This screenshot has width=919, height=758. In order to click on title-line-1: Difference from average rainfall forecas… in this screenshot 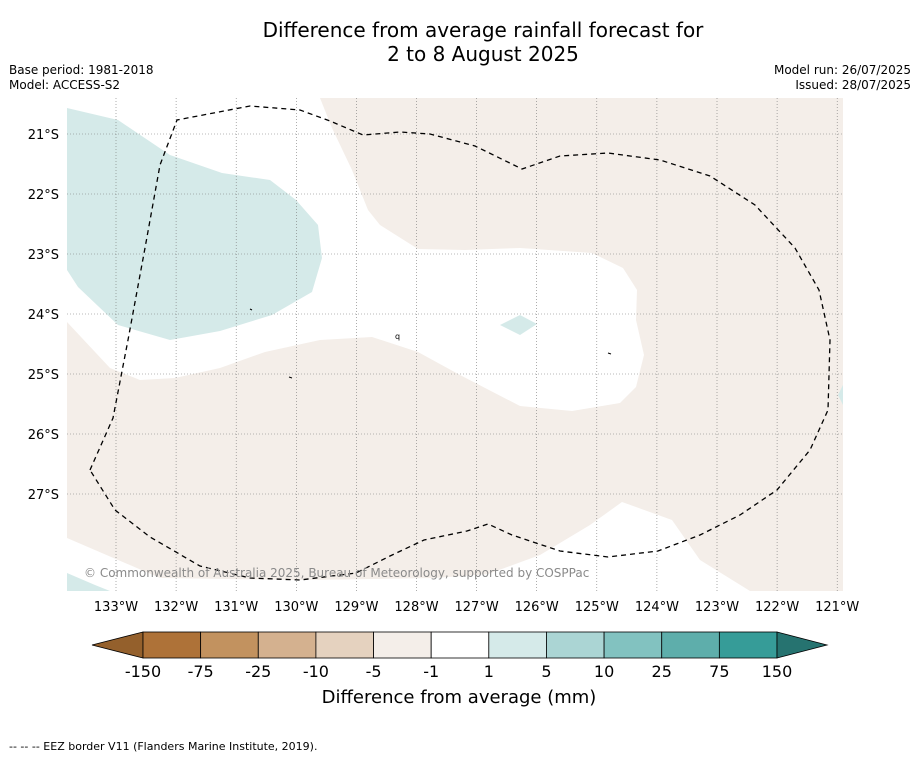, I will do `click(483, 30)`.